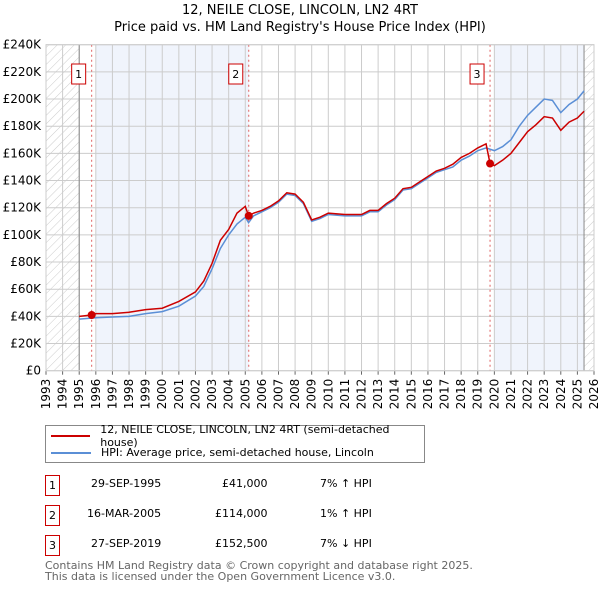 This screenshot has width=600, height=590. What do you see at coordinates (494, 394) in the screenshot?
I see `x-tick-label: 2020` at bounding box center [494, 394].